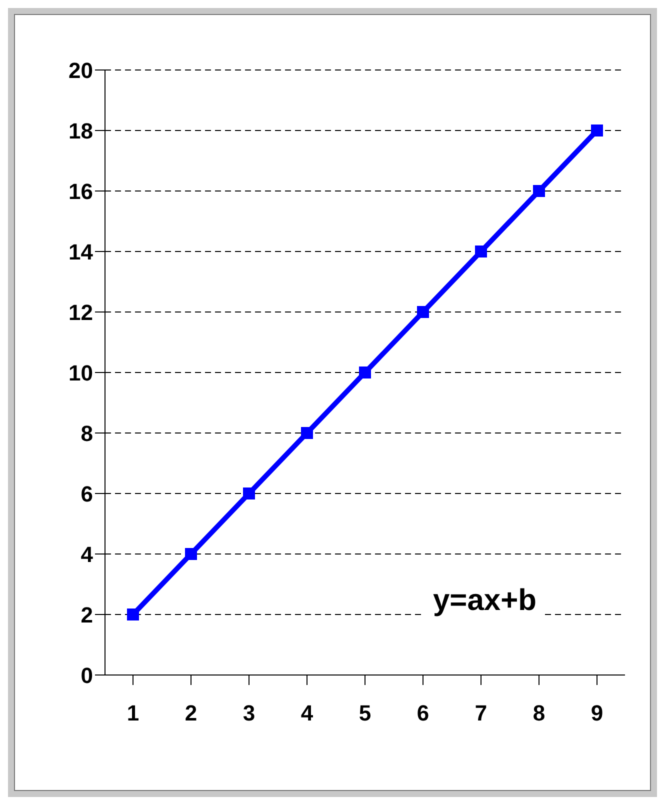  I want to click on x-tick-label: 5, so click(365, 713).